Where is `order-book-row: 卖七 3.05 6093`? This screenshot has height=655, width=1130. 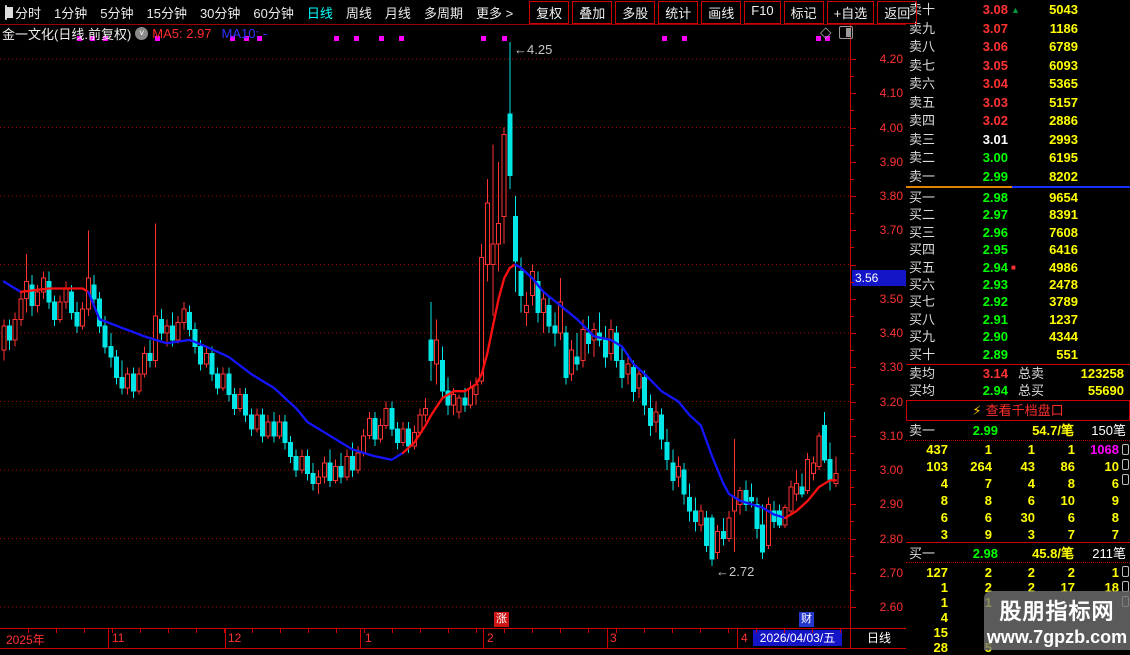
order-book-row: 卖七 3.05 6093 is located at coordinates (993, 65).